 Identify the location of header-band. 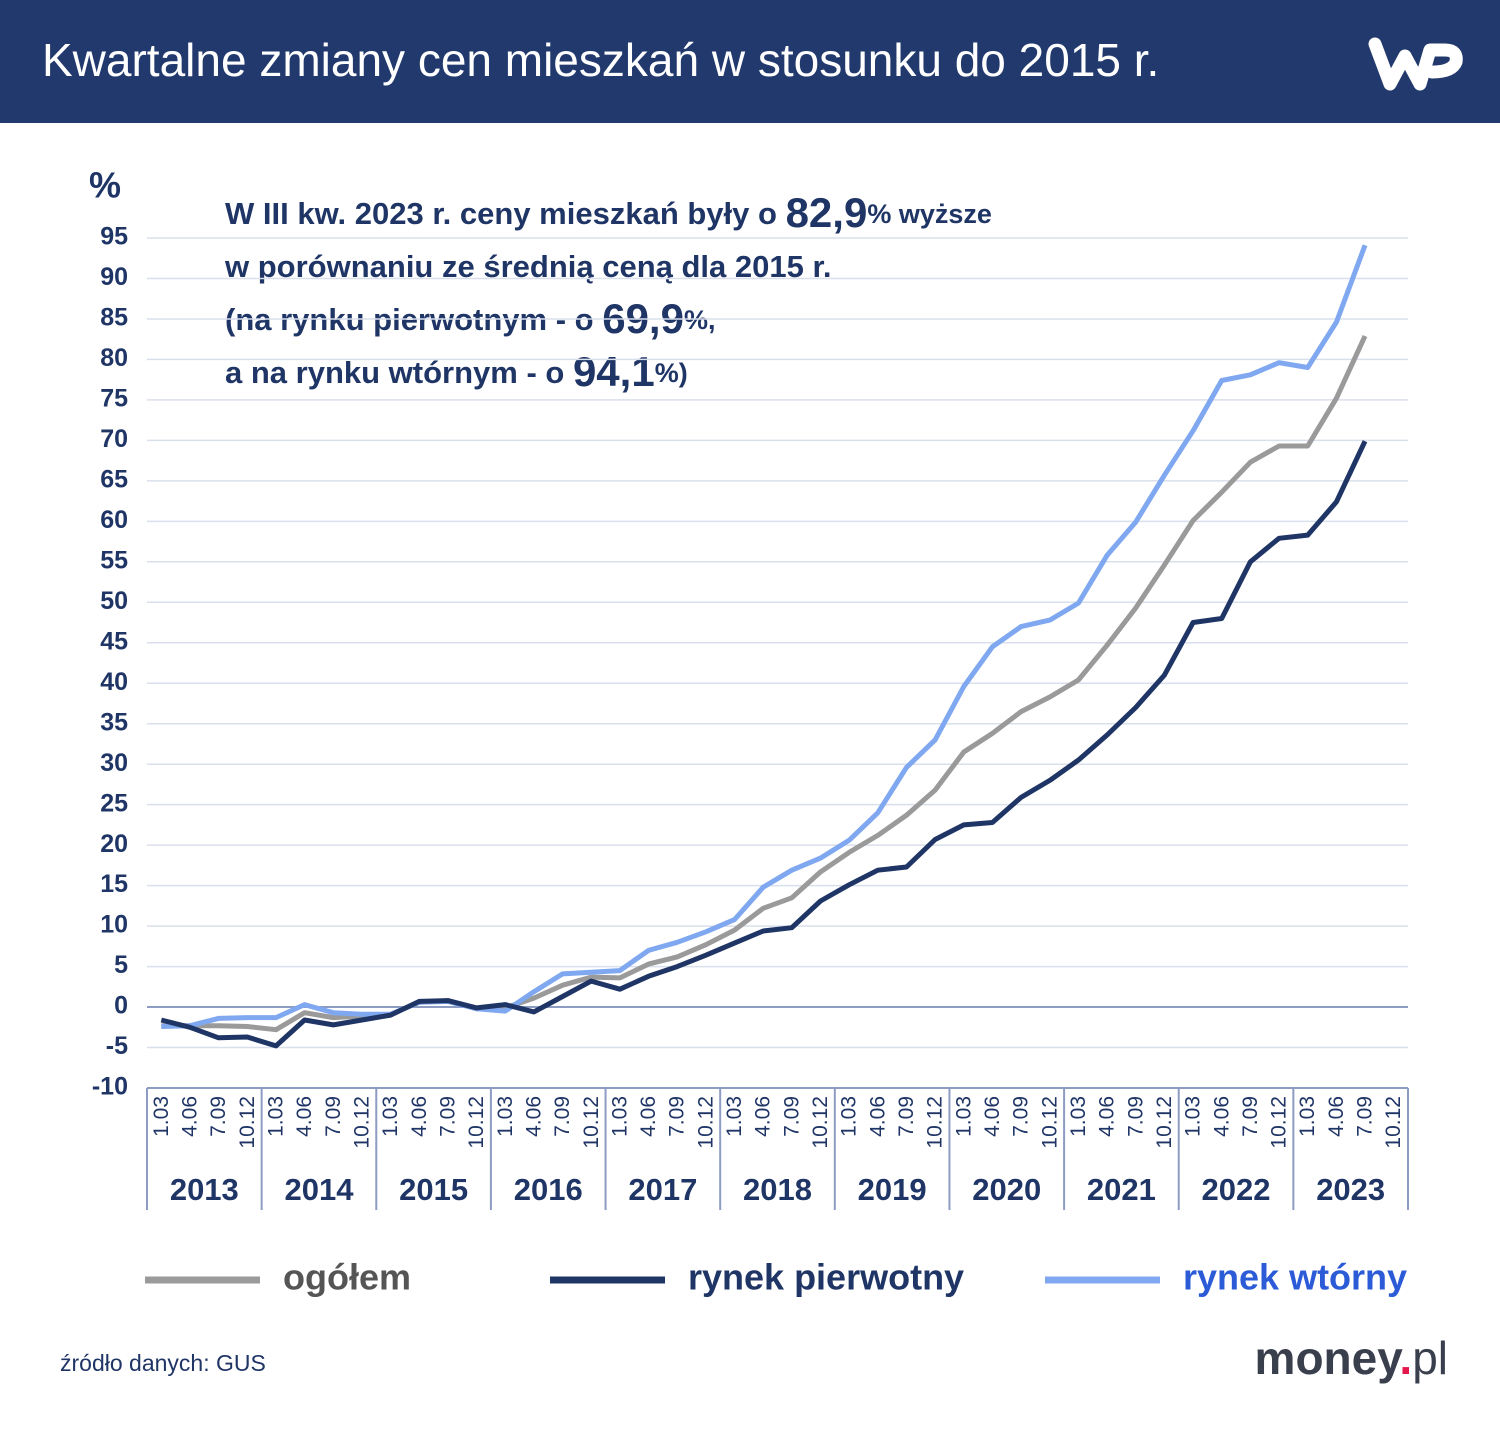
(750, 61).